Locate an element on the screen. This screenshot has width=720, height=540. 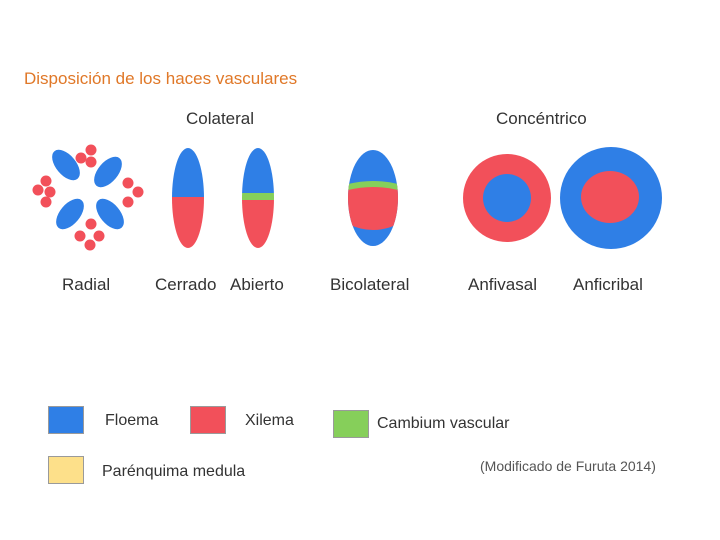
bicolateral-xylem is located at coordinates (373, 206).